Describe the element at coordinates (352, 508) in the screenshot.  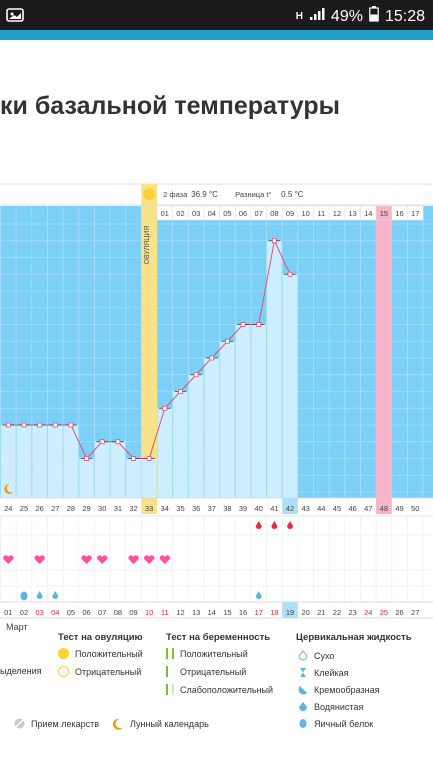
I see `day-number-label: 46` at that location.